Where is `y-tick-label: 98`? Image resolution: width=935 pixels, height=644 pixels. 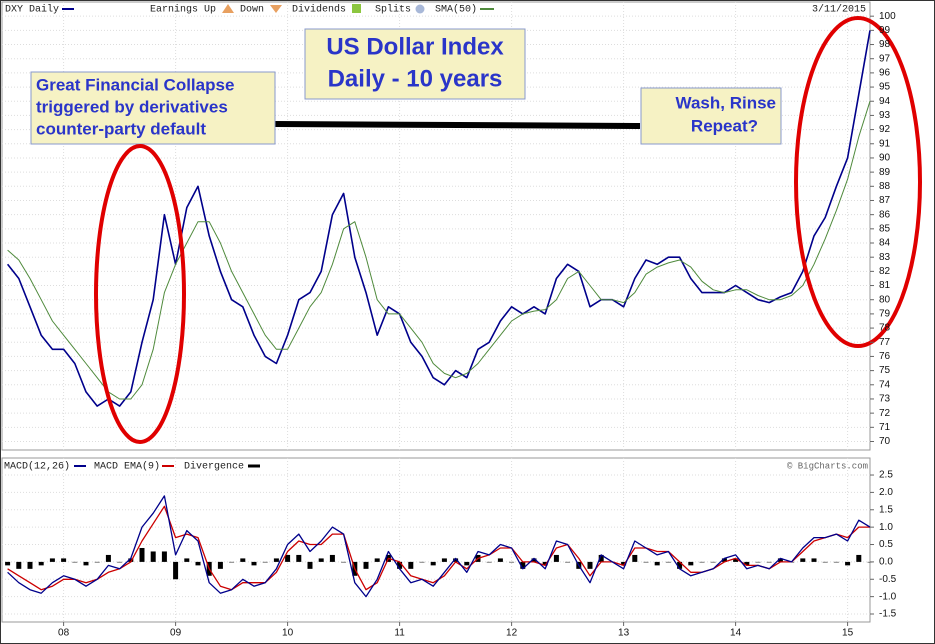 y-tick-label: 98 is located at coordinates (885, 44).